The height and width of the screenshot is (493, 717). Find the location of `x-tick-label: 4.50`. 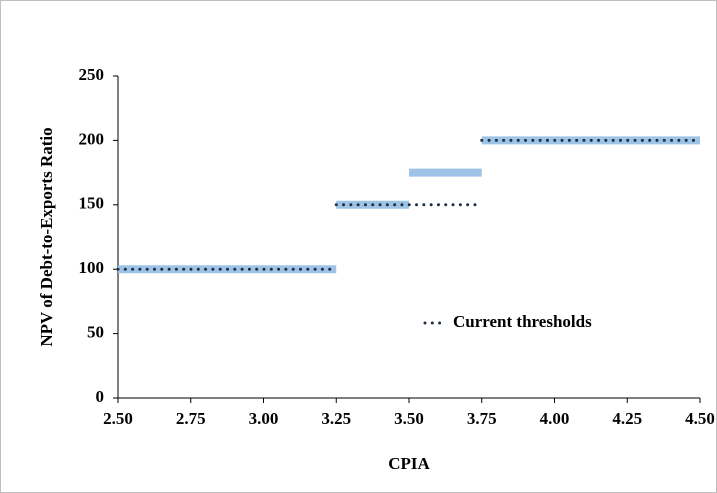

x-tick-label: 4.50 is located at coordinates (700, 418).